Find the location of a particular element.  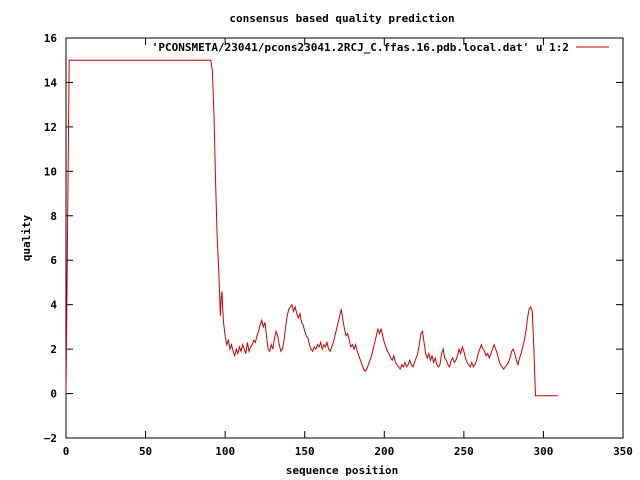

x-axis-label: sequence position is located at coordinates (342, 470).